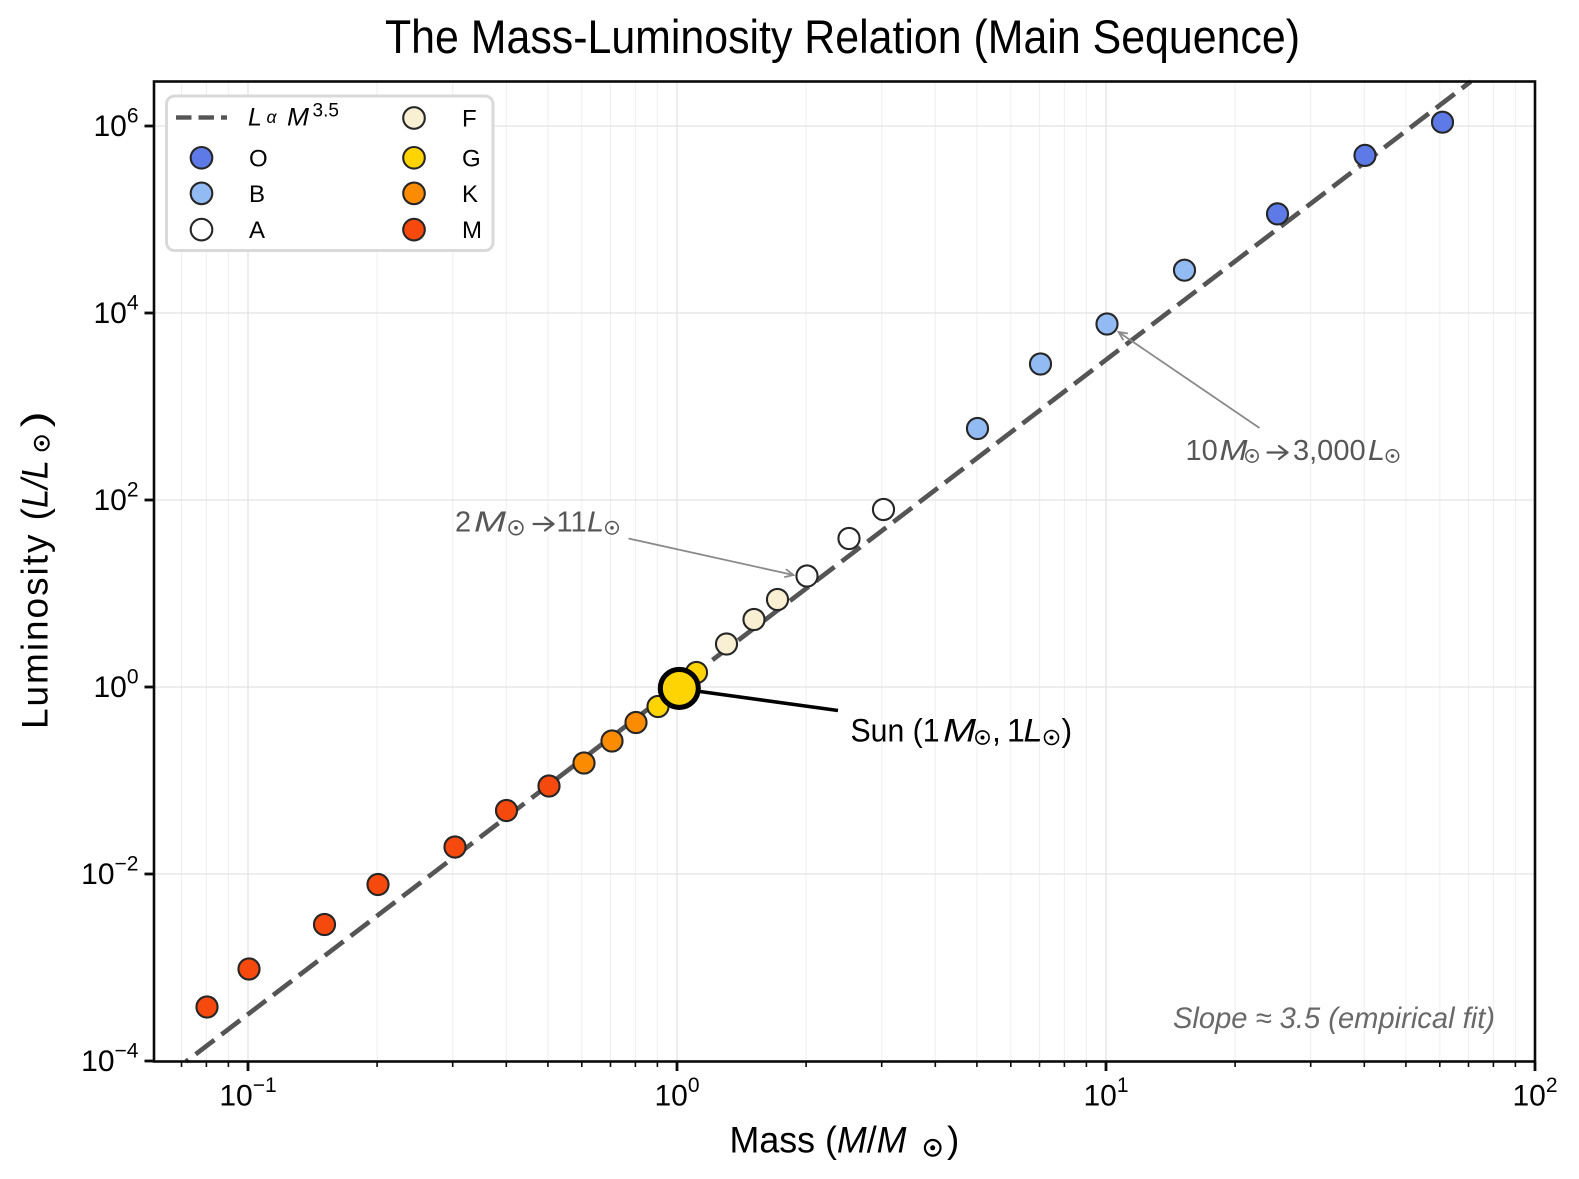 This screenshot has height=1179, width=1579. What do you see at coordinates (35, 618) in the screenshot?
I see `svg-text: Luminosity (` at bounding box center [35, 618].